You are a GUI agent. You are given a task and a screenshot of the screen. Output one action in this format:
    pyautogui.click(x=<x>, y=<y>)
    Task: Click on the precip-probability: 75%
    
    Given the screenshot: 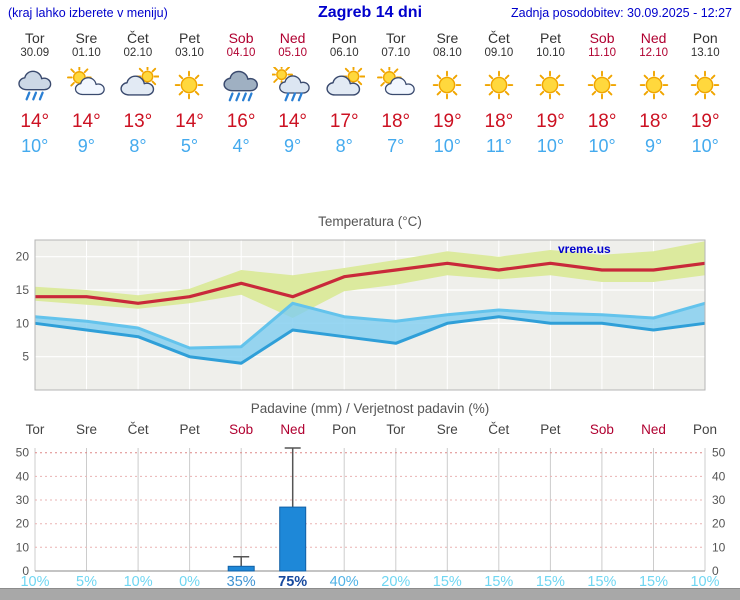 What is the action you would take?
    pyautogui.click(x=292, y=582)
    